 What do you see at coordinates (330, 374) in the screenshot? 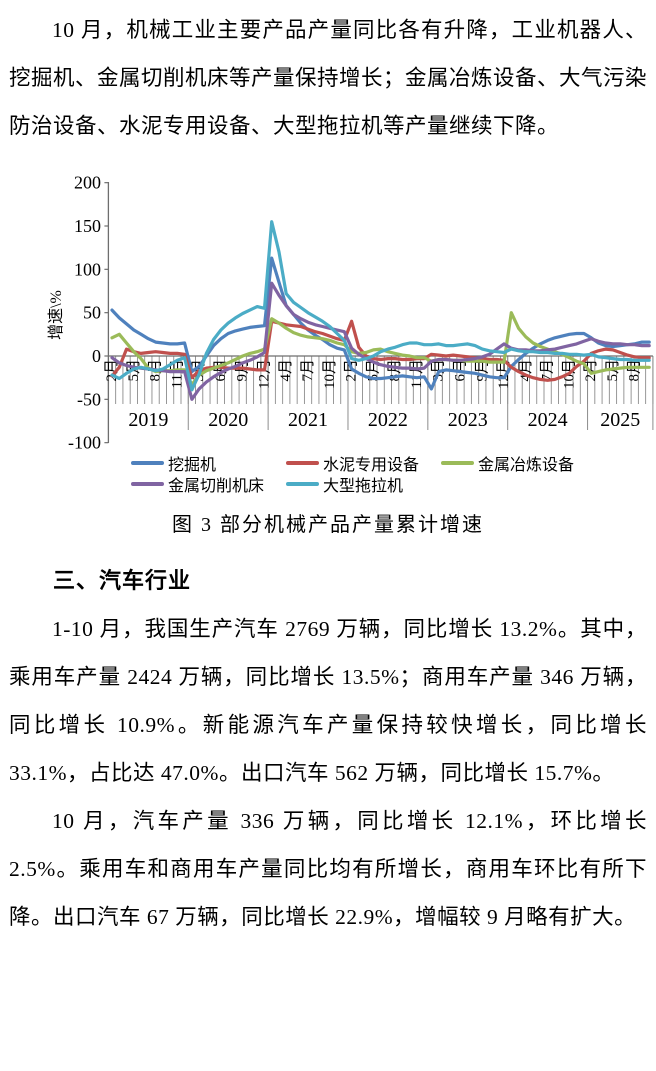
I see `month-label: 10月` at bounding box center [330, 374].